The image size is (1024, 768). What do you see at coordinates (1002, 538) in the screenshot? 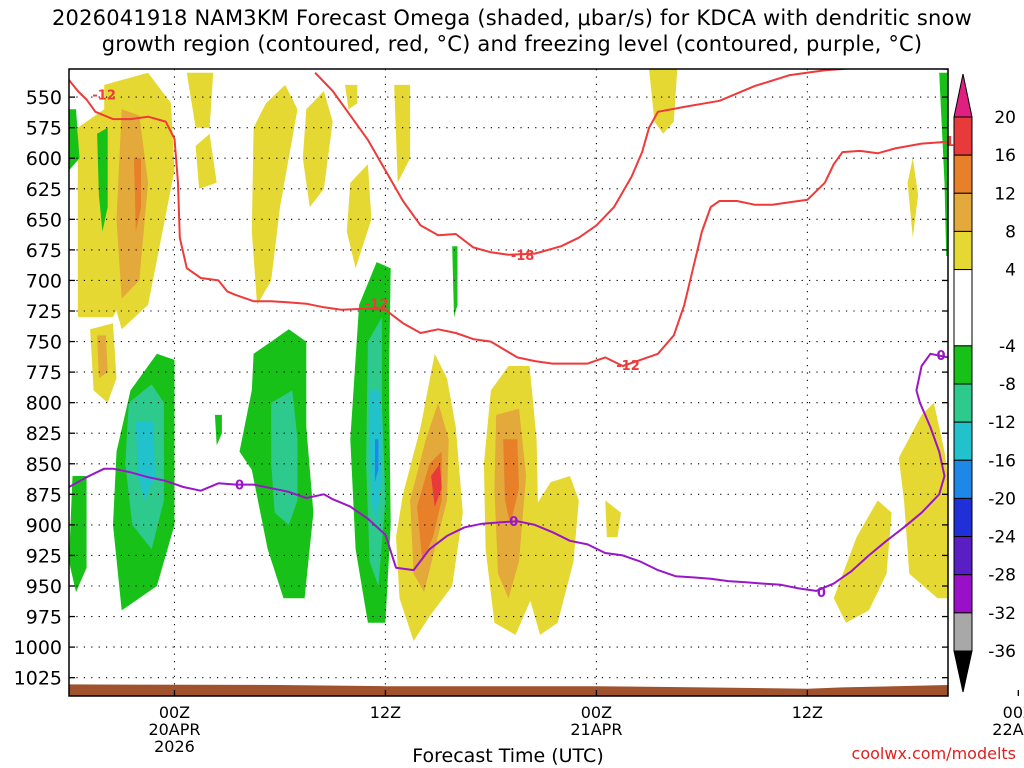
I see `colorbar-label: -24` at bounding box center [1002, 538].